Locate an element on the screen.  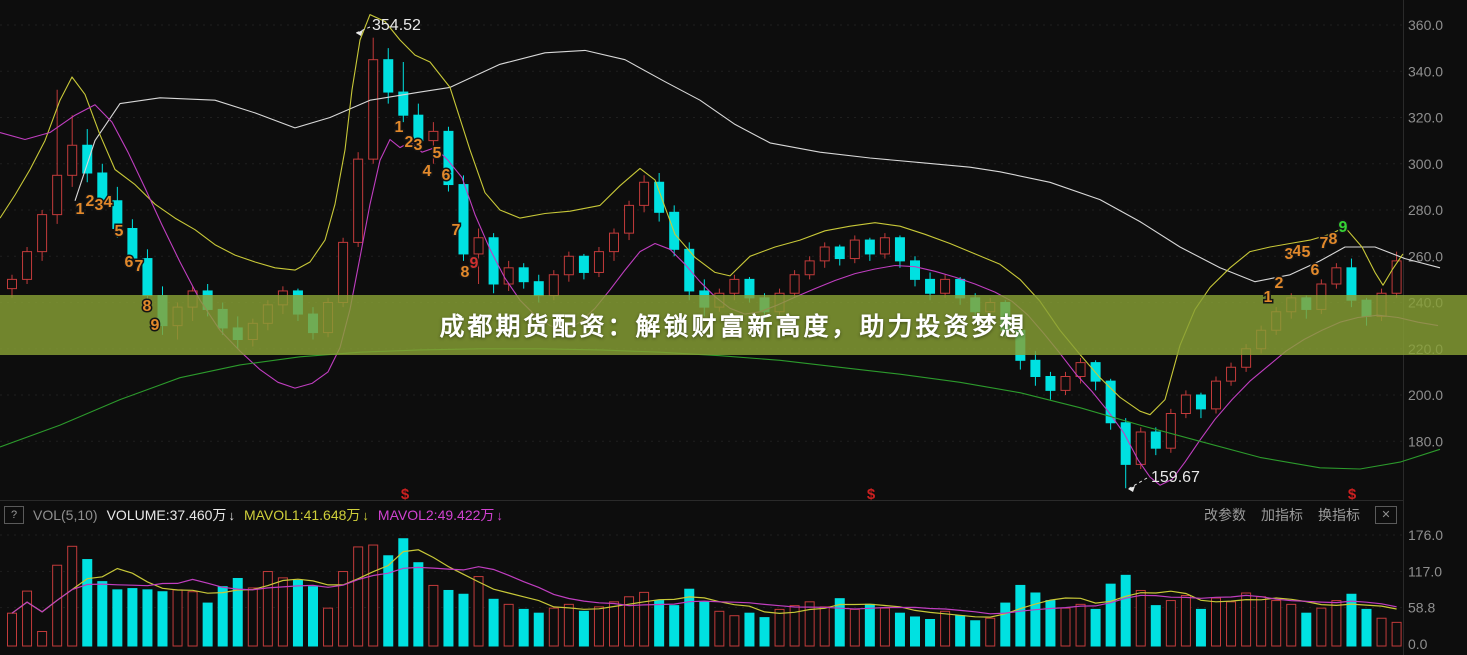
indicator-actions: 改参数 加指标 换指标 ✕ is located at coordinates (1303, 515).